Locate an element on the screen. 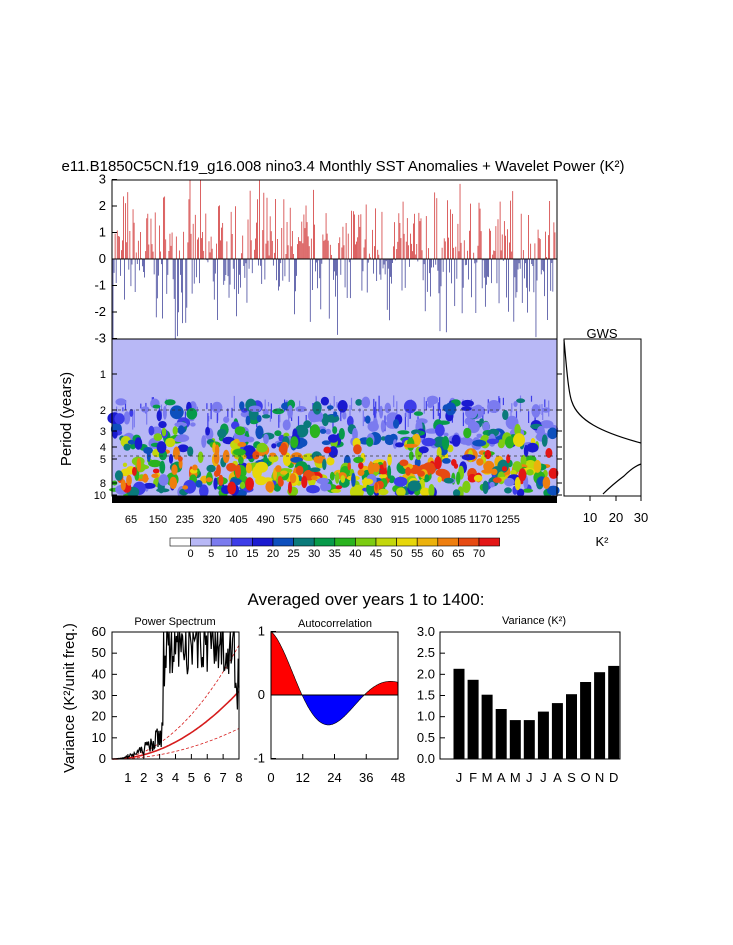 The image size is (733, 945). anomaly-y-tick-label: 1 is located at coordinates (102, 232).